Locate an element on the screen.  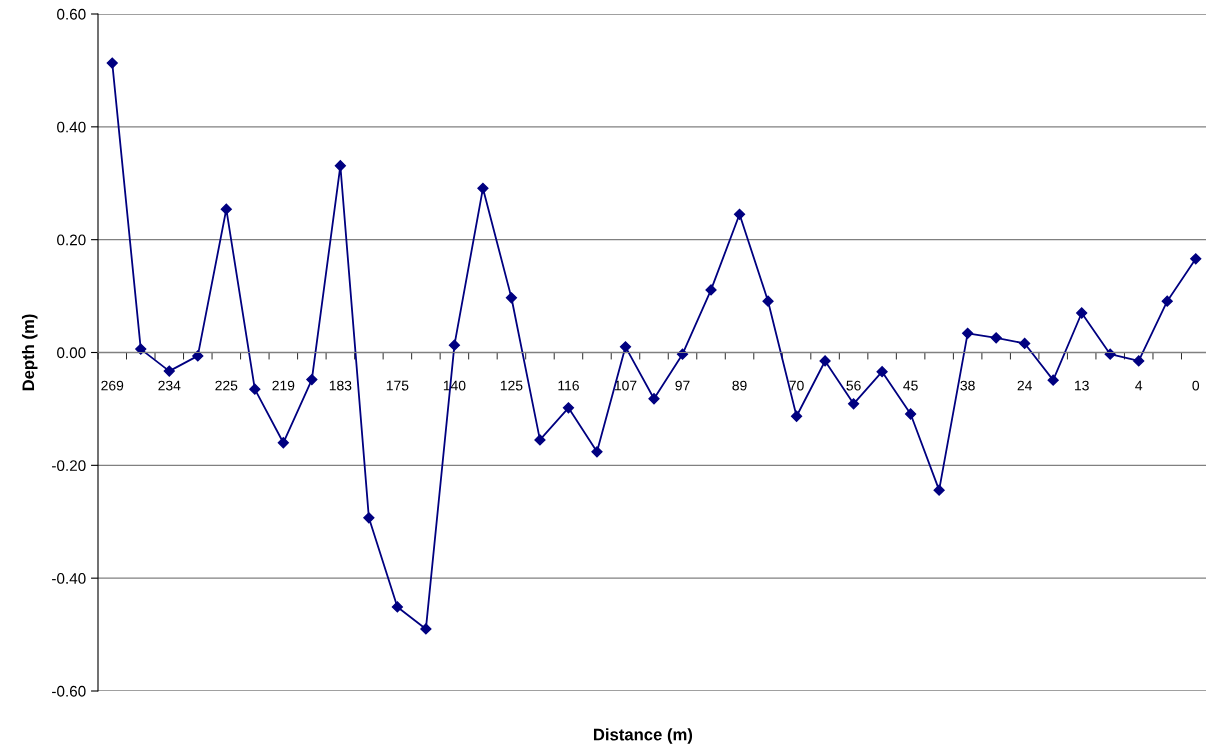
y-tick-label: 0.40 is located at coordinates (71, 127).